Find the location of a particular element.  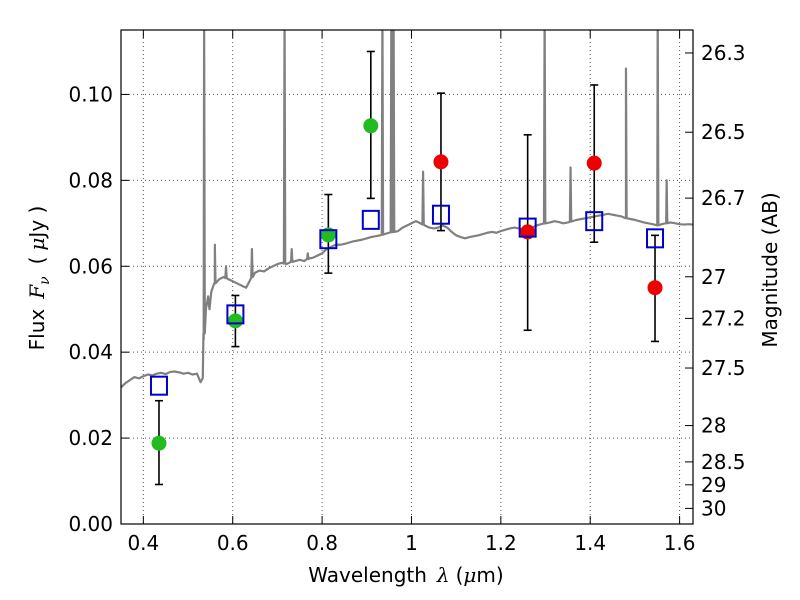

y-tick-label: 0.02 is located at coordinates (90, 438).